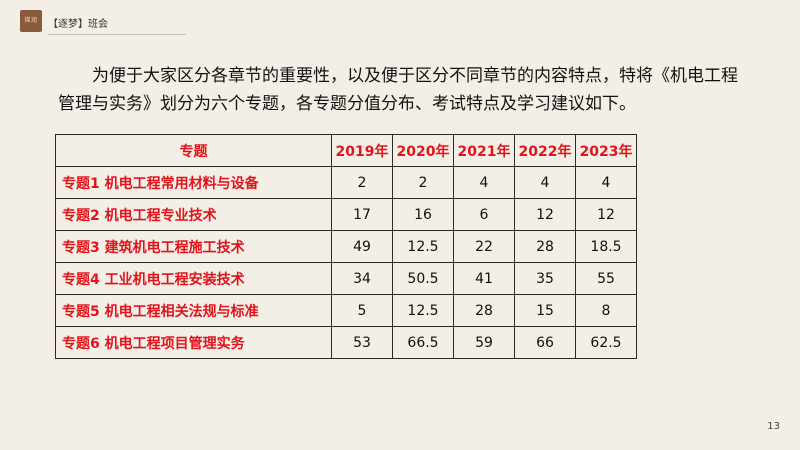  Describe the element at coordinates (193, 278) in the screenshot. I see `topic-cell: 专题4 工业机电工程安装技术` at that location.